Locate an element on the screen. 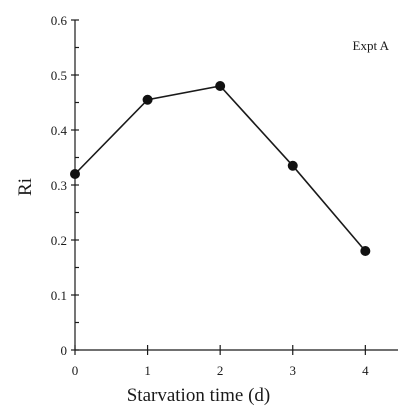 The height and width of the screenshot is (408, 401). y-tick-label: 0.4 is located at coordinates (59, 130).